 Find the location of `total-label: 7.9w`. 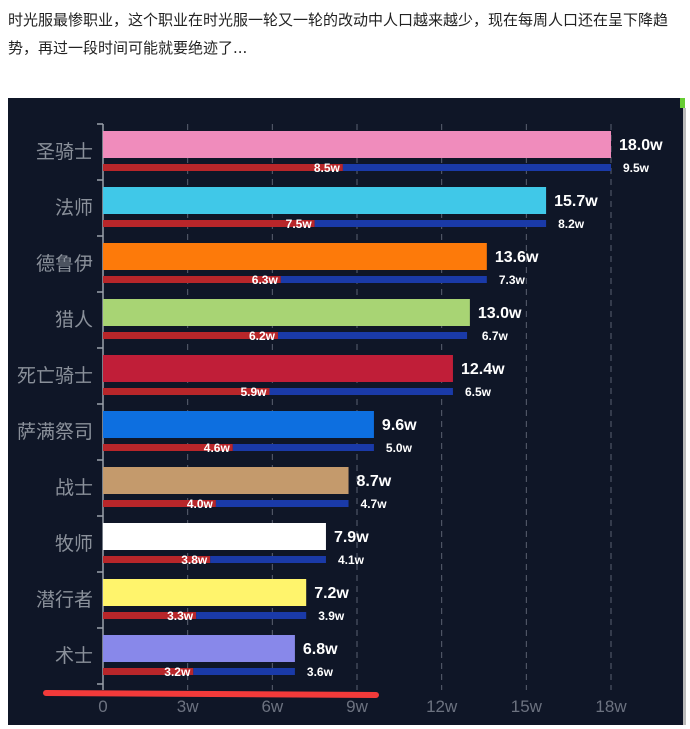

total-label: 7.9w is located at coordinates (351, 537).